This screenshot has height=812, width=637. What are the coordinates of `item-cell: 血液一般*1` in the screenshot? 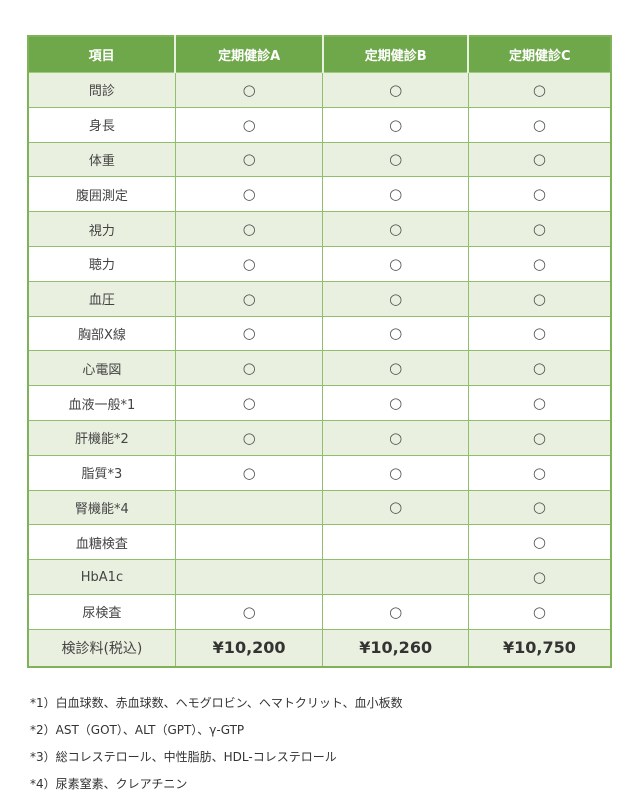 It's located at (101, 403).